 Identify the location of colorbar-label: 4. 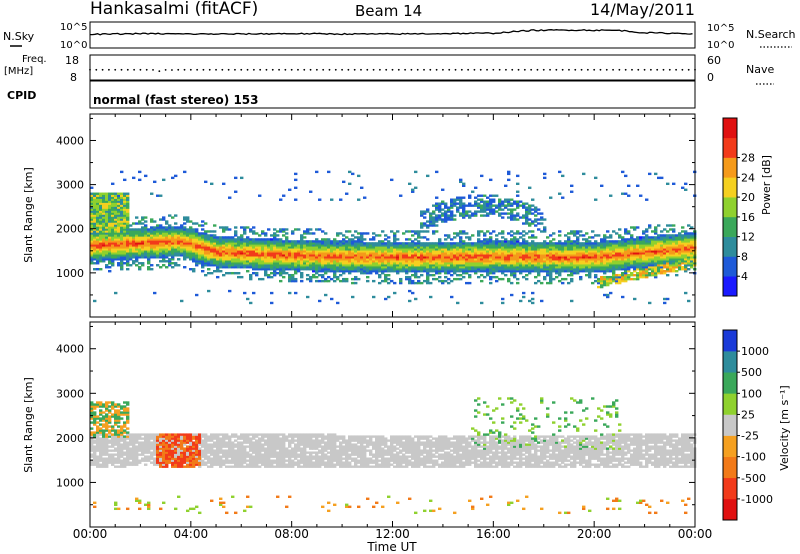
(744, 276).